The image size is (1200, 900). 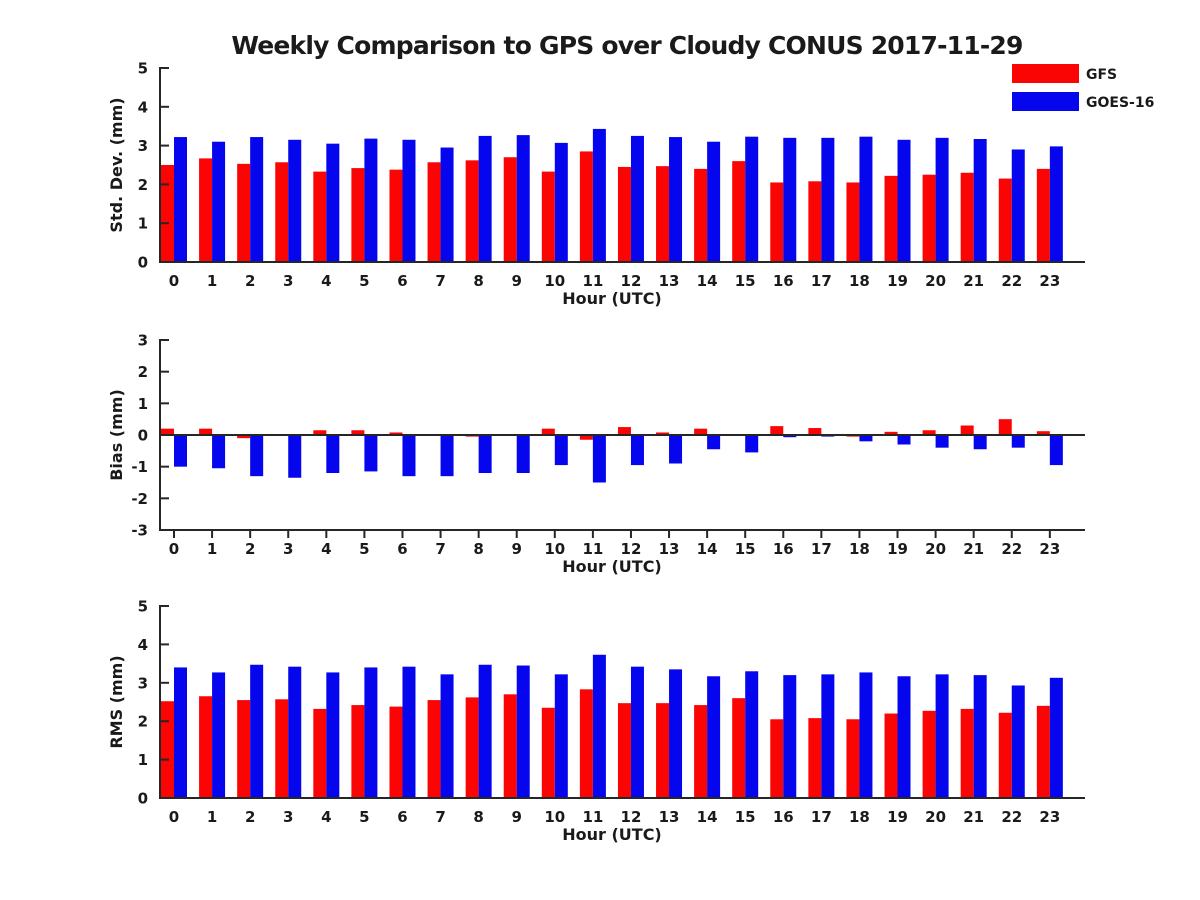 I want to click on y-tick-label: 0, so click(x=143, y=263).